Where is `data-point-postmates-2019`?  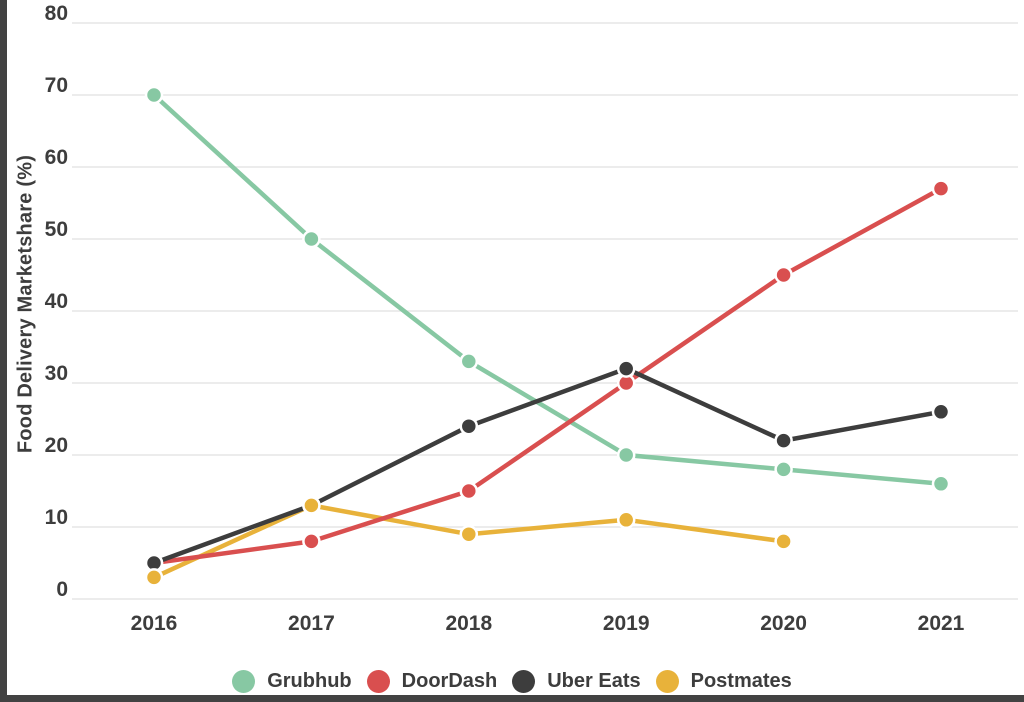
data-point-postmates-2019 is located at coordinates (626, 520).